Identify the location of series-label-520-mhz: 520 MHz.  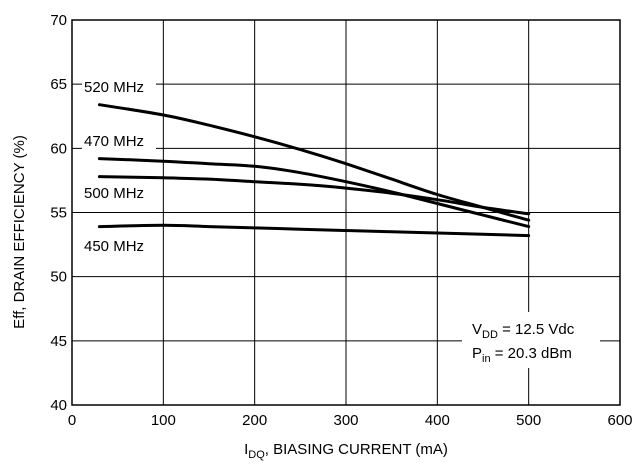
(114, 87).